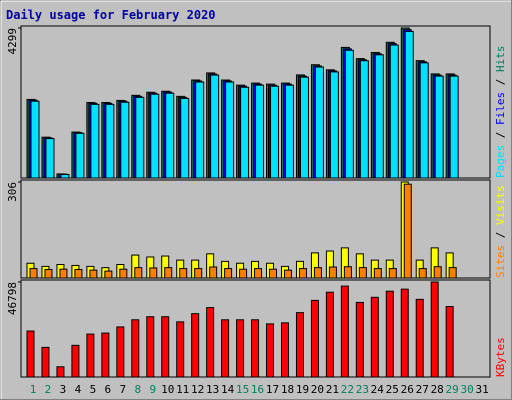 Image resolution: width=512 pixels, height=400 pixels. I want to click on x-tick-label: 17, so click(272, 389).